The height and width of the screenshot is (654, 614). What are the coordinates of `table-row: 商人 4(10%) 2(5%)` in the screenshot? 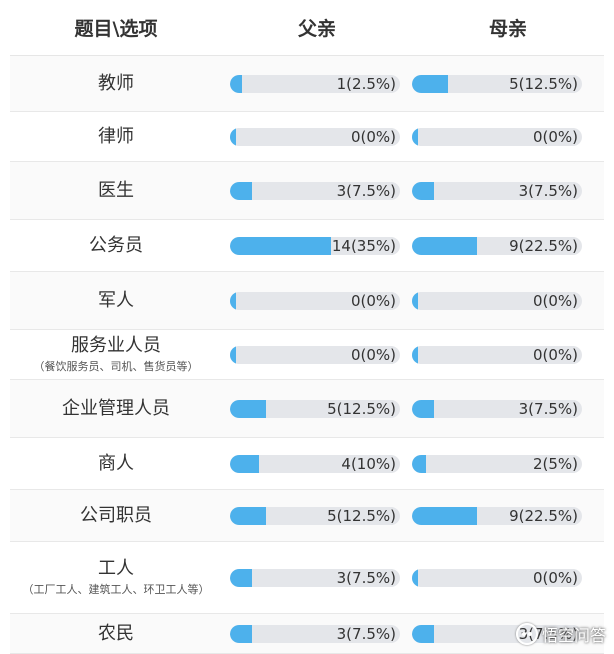 It's located at (307, 464).